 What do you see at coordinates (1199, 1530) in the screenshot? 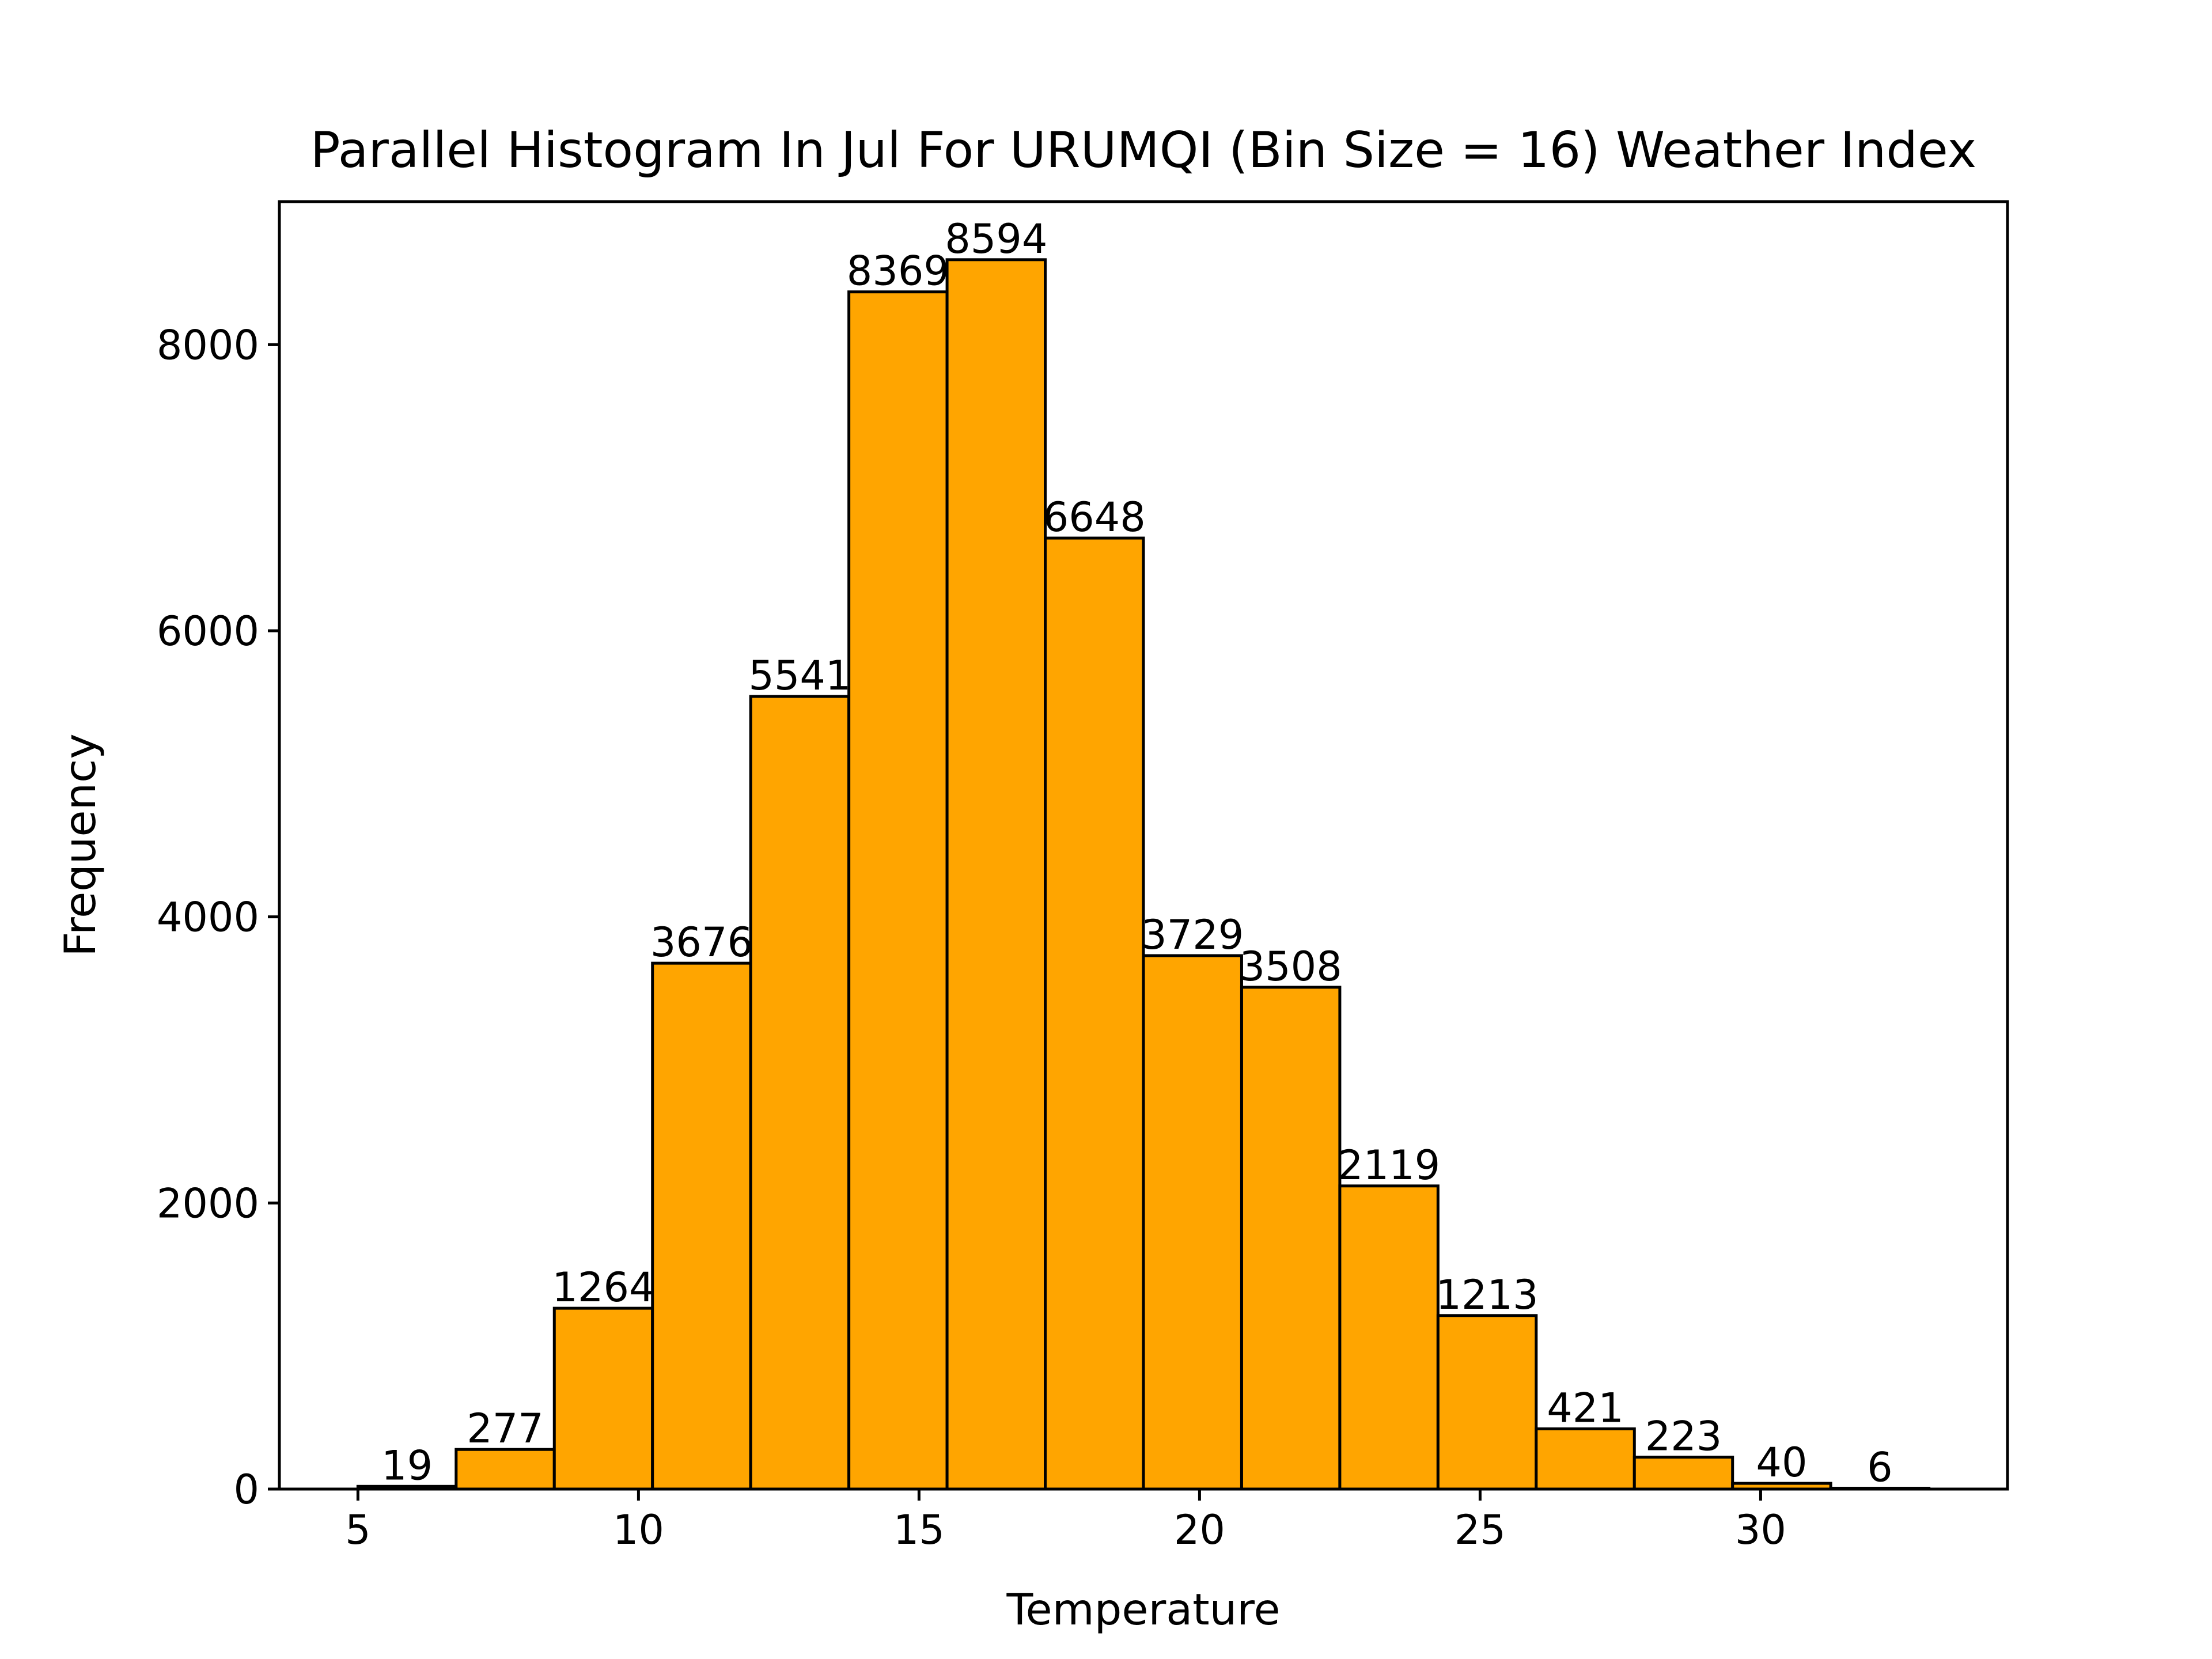
I see `x-tick-label: 20` at bounding box center [1199, 1530].